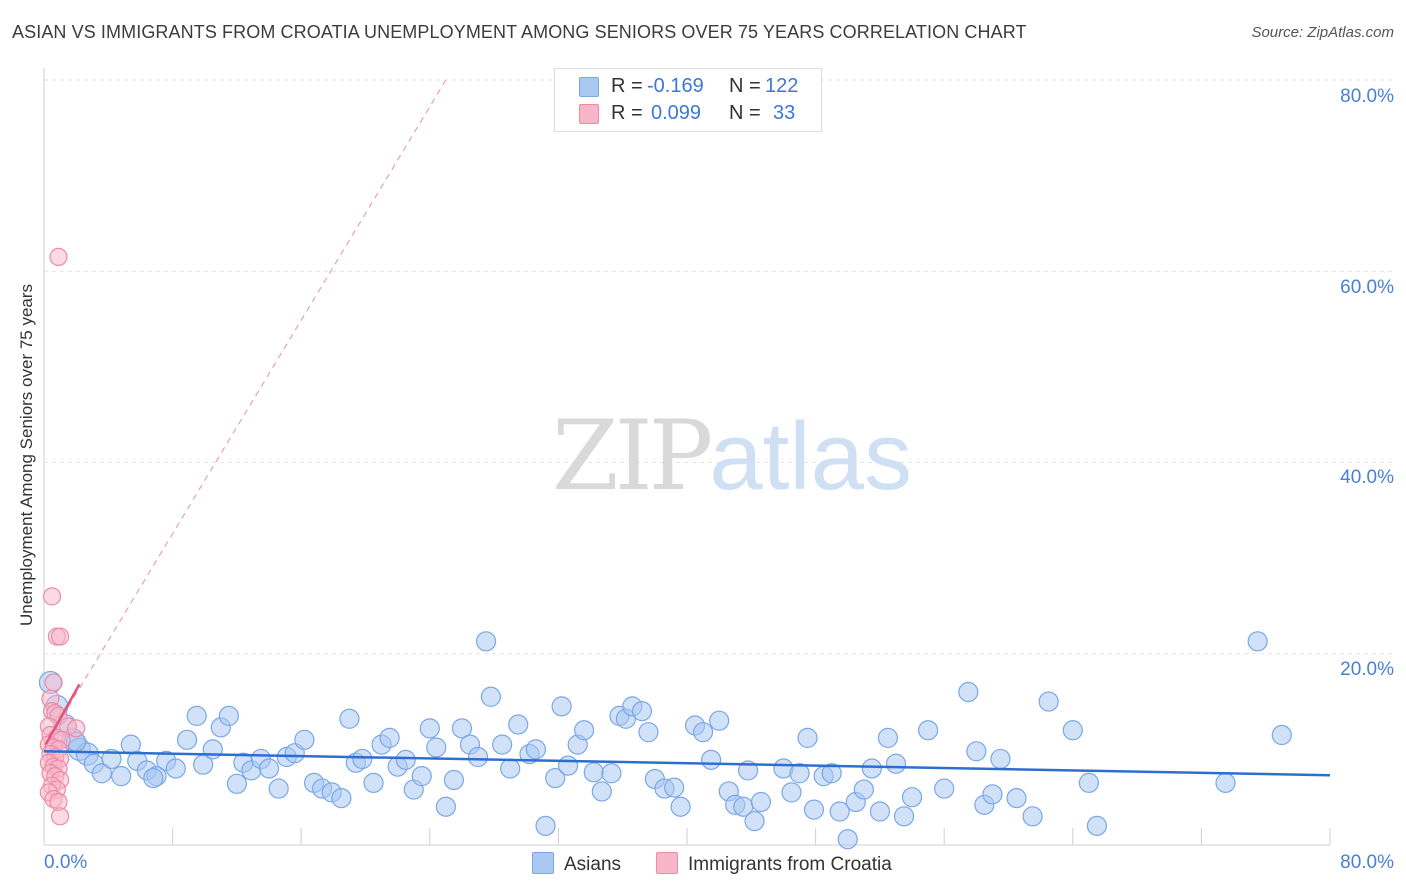 The image size is (1406, 892). Describe the element at coordinates (687, 763) in the screenshot. I see `asians-trend-line` at that location.